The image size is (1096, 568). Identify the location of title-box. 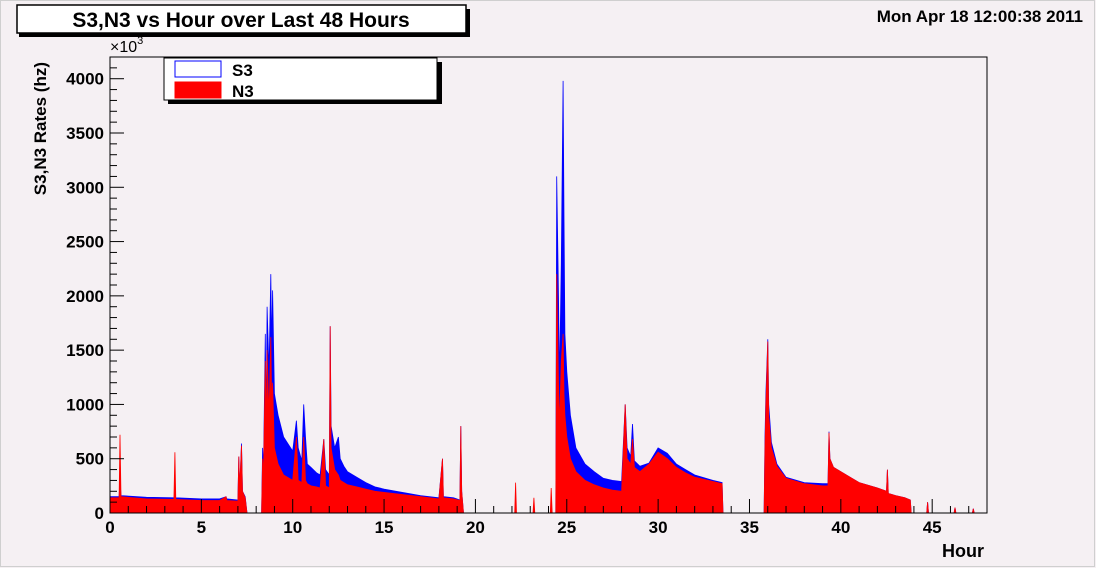
(241, 19).